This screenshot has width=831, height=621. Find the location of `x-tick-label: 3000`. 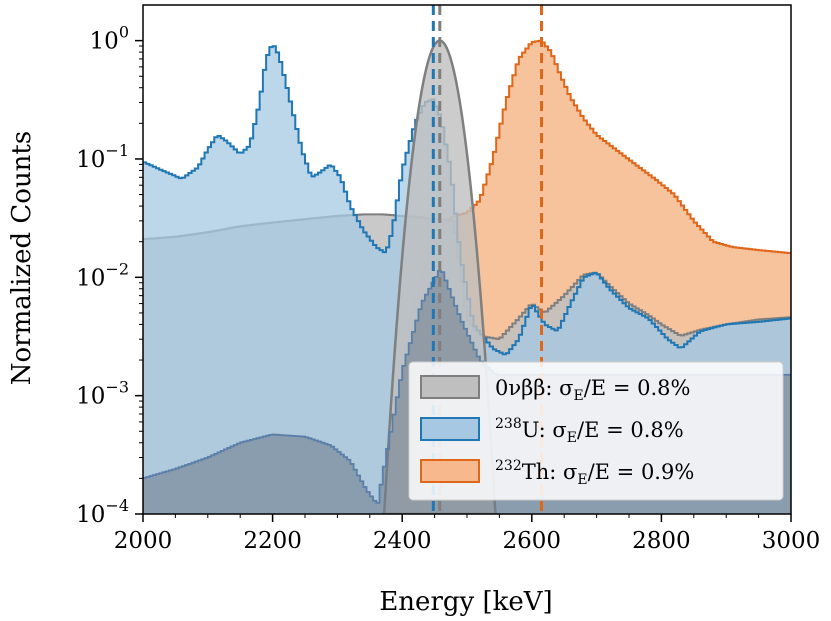

x-tick-label: 3000 is located at coordinates (791, 541).